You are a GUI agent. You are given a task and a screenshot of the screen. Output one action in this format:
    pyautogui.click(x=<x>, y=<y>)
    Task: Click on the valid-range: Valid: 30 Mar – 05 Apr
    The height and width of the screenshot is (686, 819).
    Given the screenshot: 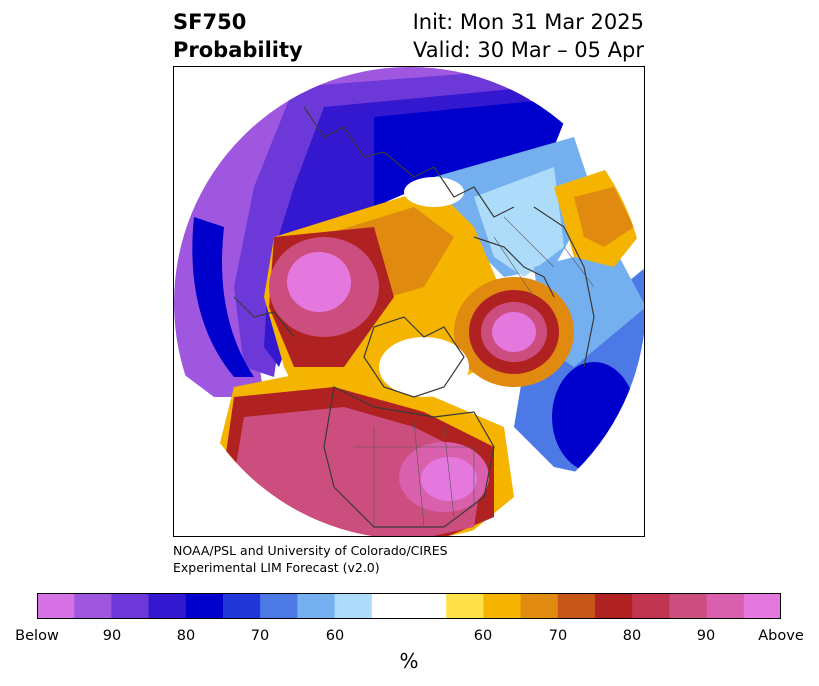 What is the action you would take?
    pyautogui.click(x=528, y=50)
    